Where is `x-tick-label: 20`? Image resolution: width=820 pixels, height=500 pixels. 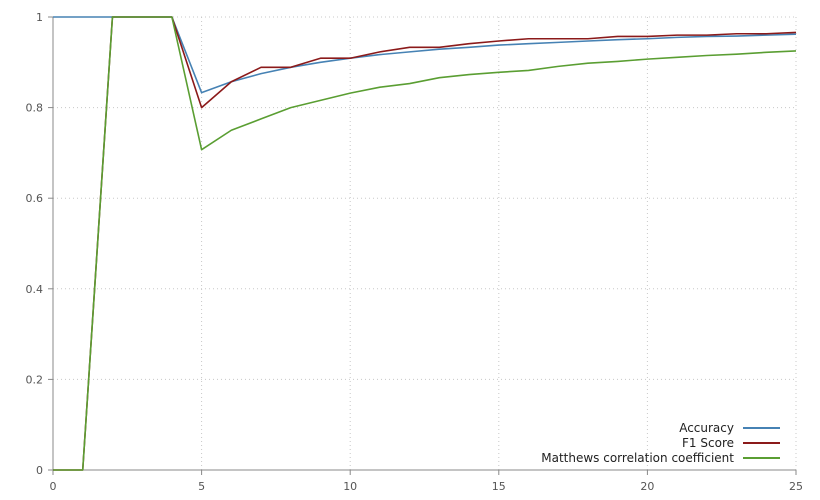
x-tick-label: 20 is located at coordinates (647, 486).